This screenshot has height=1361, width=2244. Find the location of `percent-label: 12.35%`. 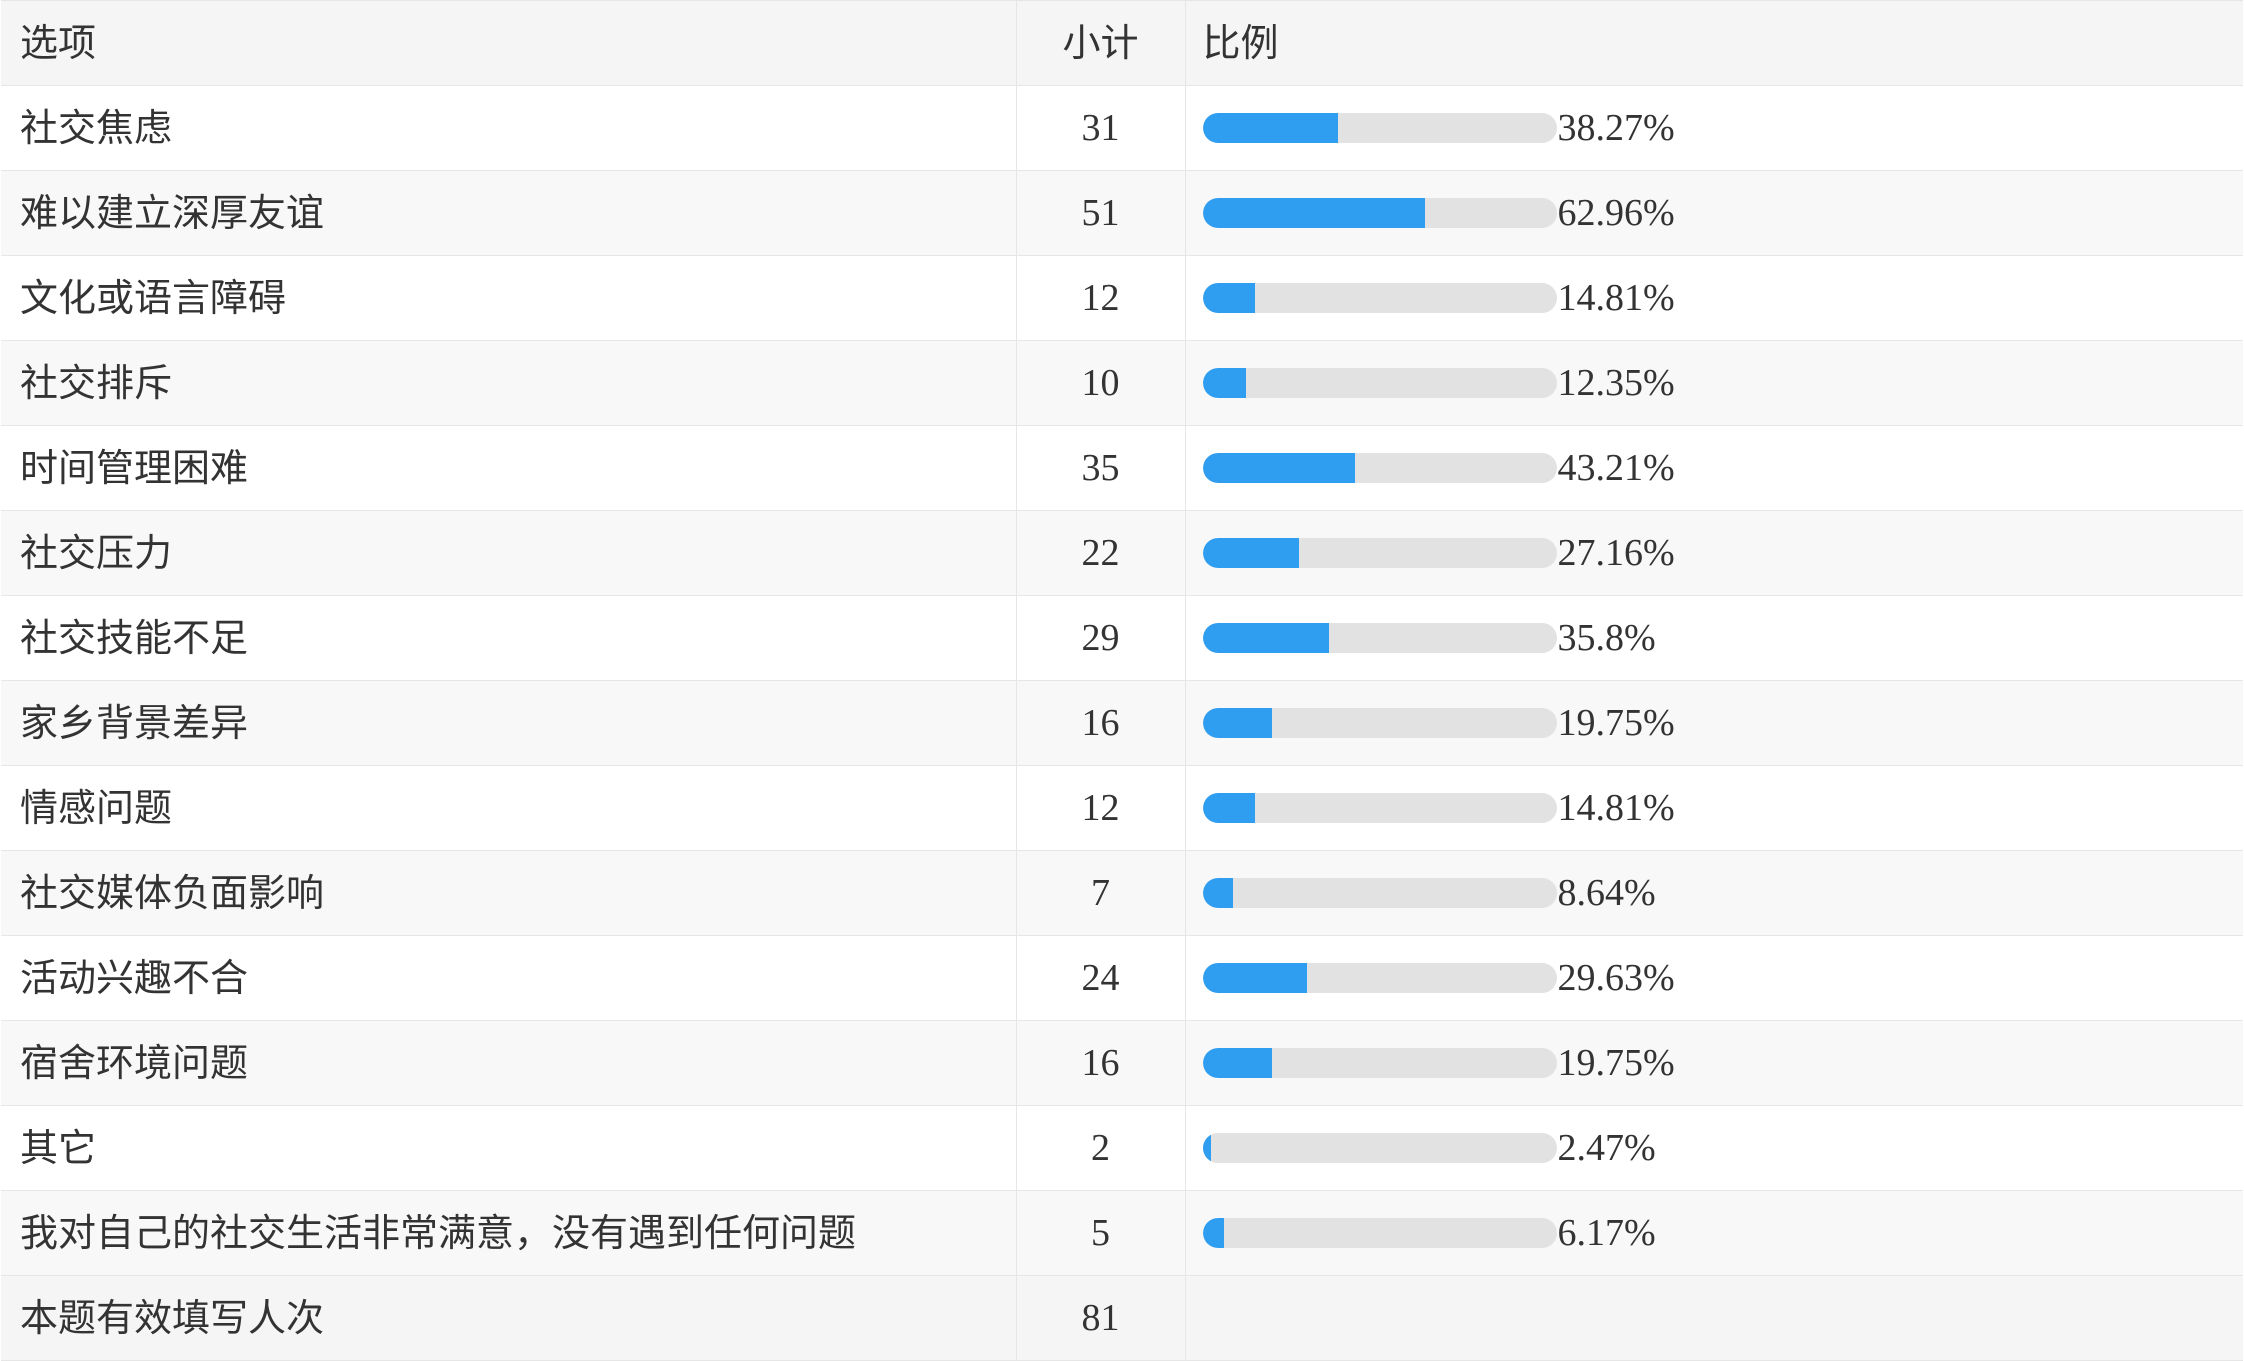

percent-label: 12.35% is located at coordinates (1616, 383).